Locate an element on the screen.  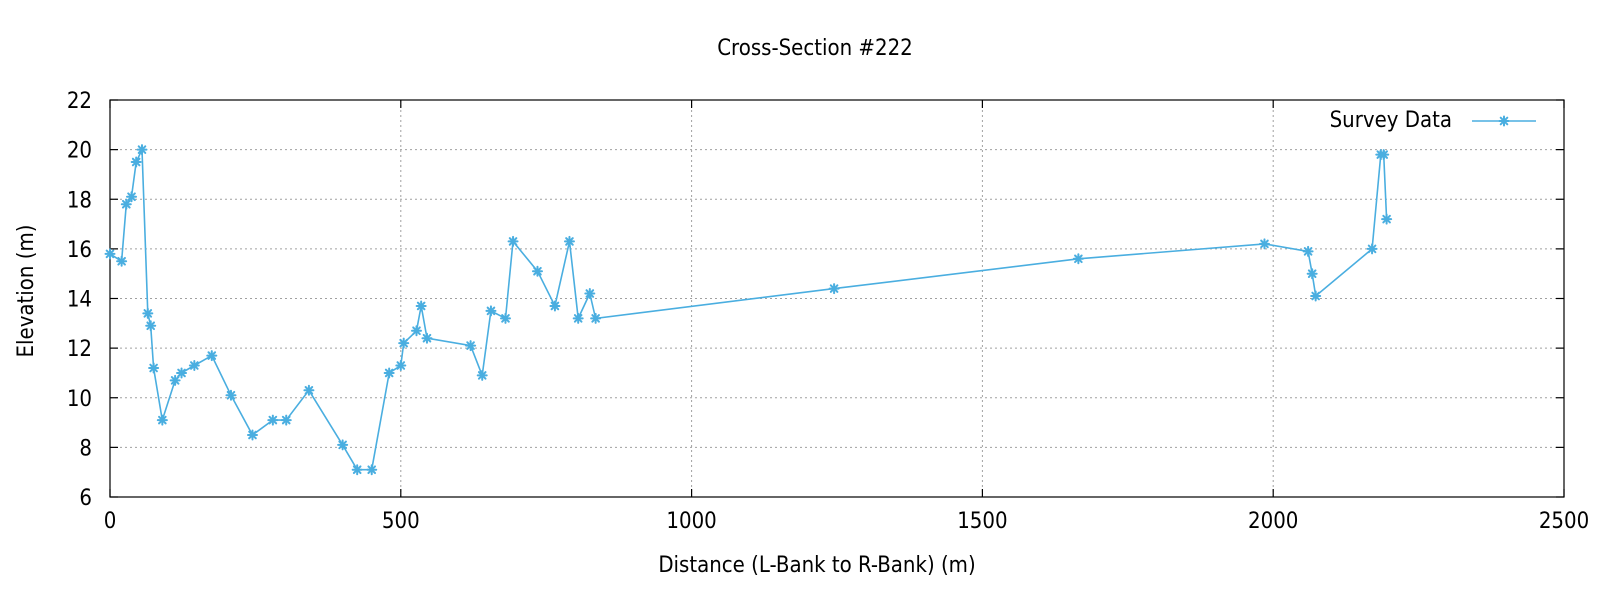
chart-title: Cross-Section #222 is located at coordinates (815, 48).